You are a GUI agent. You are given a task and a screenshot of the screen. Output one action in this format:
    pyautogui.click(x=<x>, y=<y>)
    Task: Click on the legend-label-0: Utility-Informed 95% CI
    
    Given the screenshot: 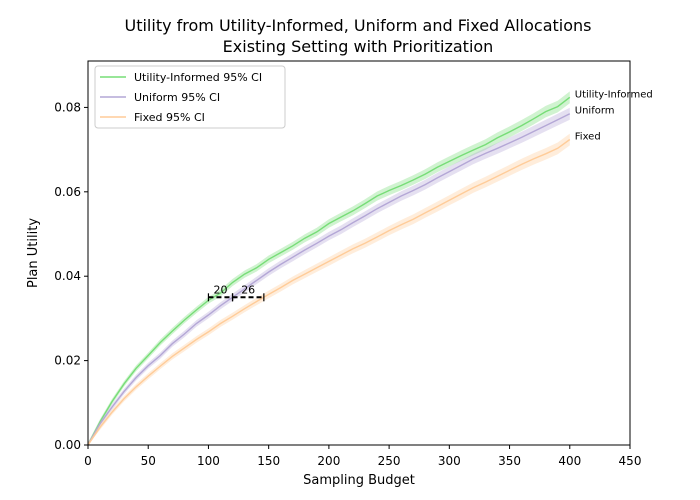 What is the action you would take?
    pyautogui.click(x=198, y=77)
    